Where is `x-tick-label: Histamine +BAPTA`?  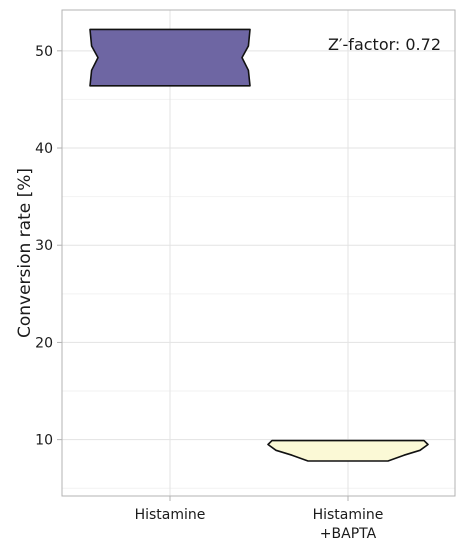 x-tick-label: Histamine +BAPTA is located at coordinates (348, 524).